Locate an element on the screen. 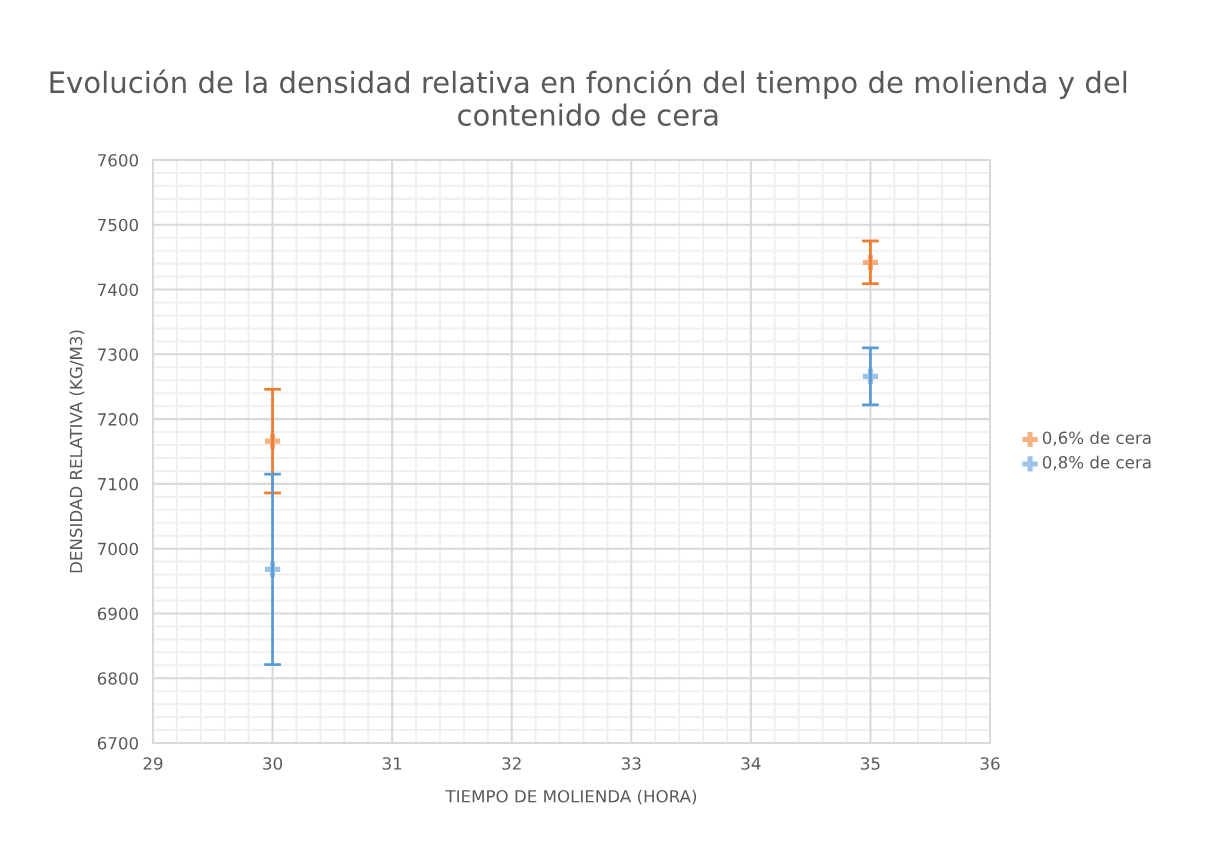 The height and width of the screenshot is (847, 1207). x-tick-label: 31 is located at coordinates (392, 763).